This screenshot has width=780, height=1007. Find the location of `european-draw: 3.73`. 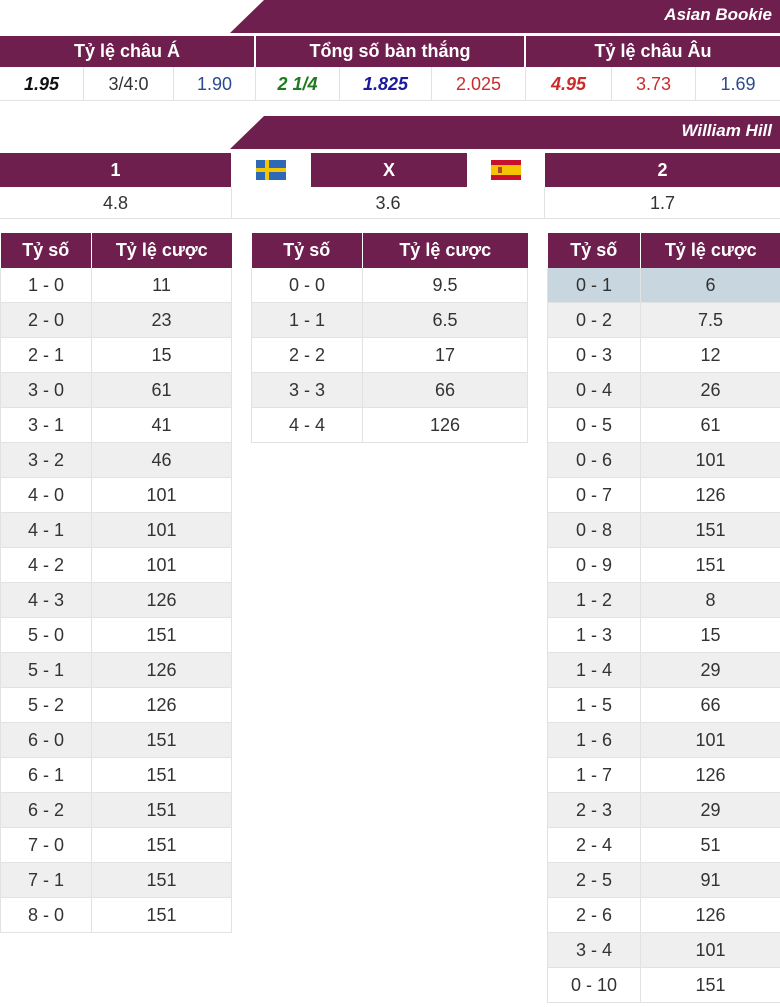

european-draw: 3.73 is located at coordinates (654, 84).